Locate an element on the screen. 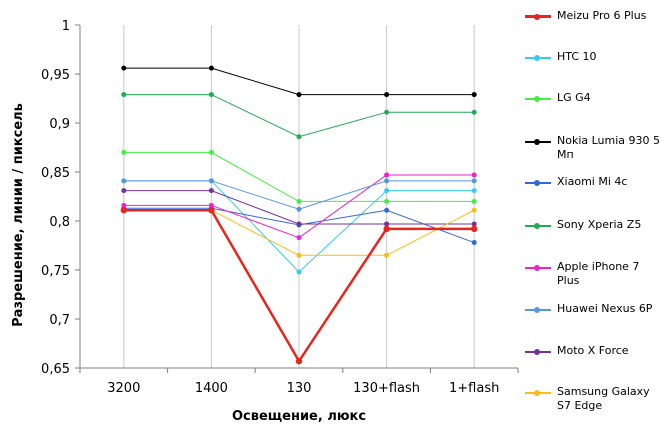 The image size is (662, 441). x-tick-label: 3200 is located at coordinates (123, 388).